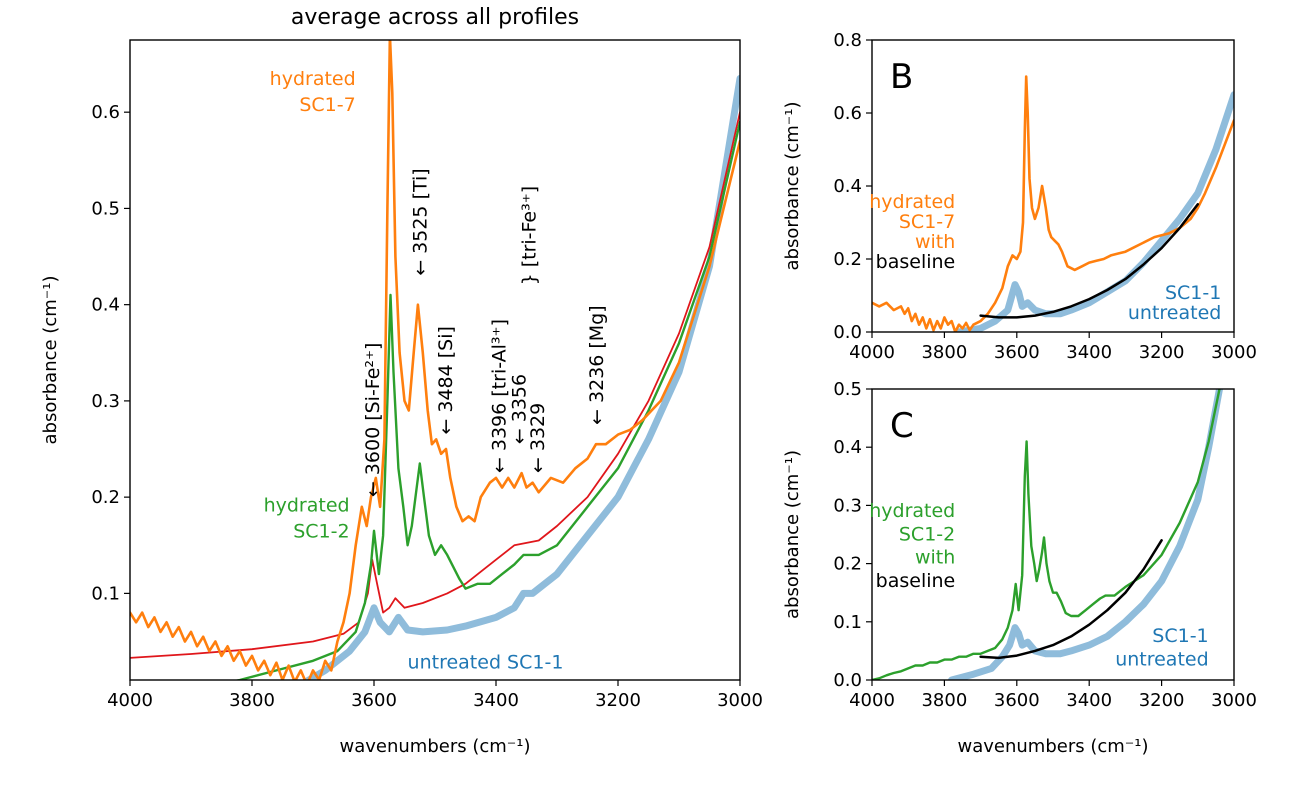 The height and width of the screenshot is (800, 1300). Describe the element at coordinates (902, 426) in the screenshot. I see `panel-letter: C` at that location.